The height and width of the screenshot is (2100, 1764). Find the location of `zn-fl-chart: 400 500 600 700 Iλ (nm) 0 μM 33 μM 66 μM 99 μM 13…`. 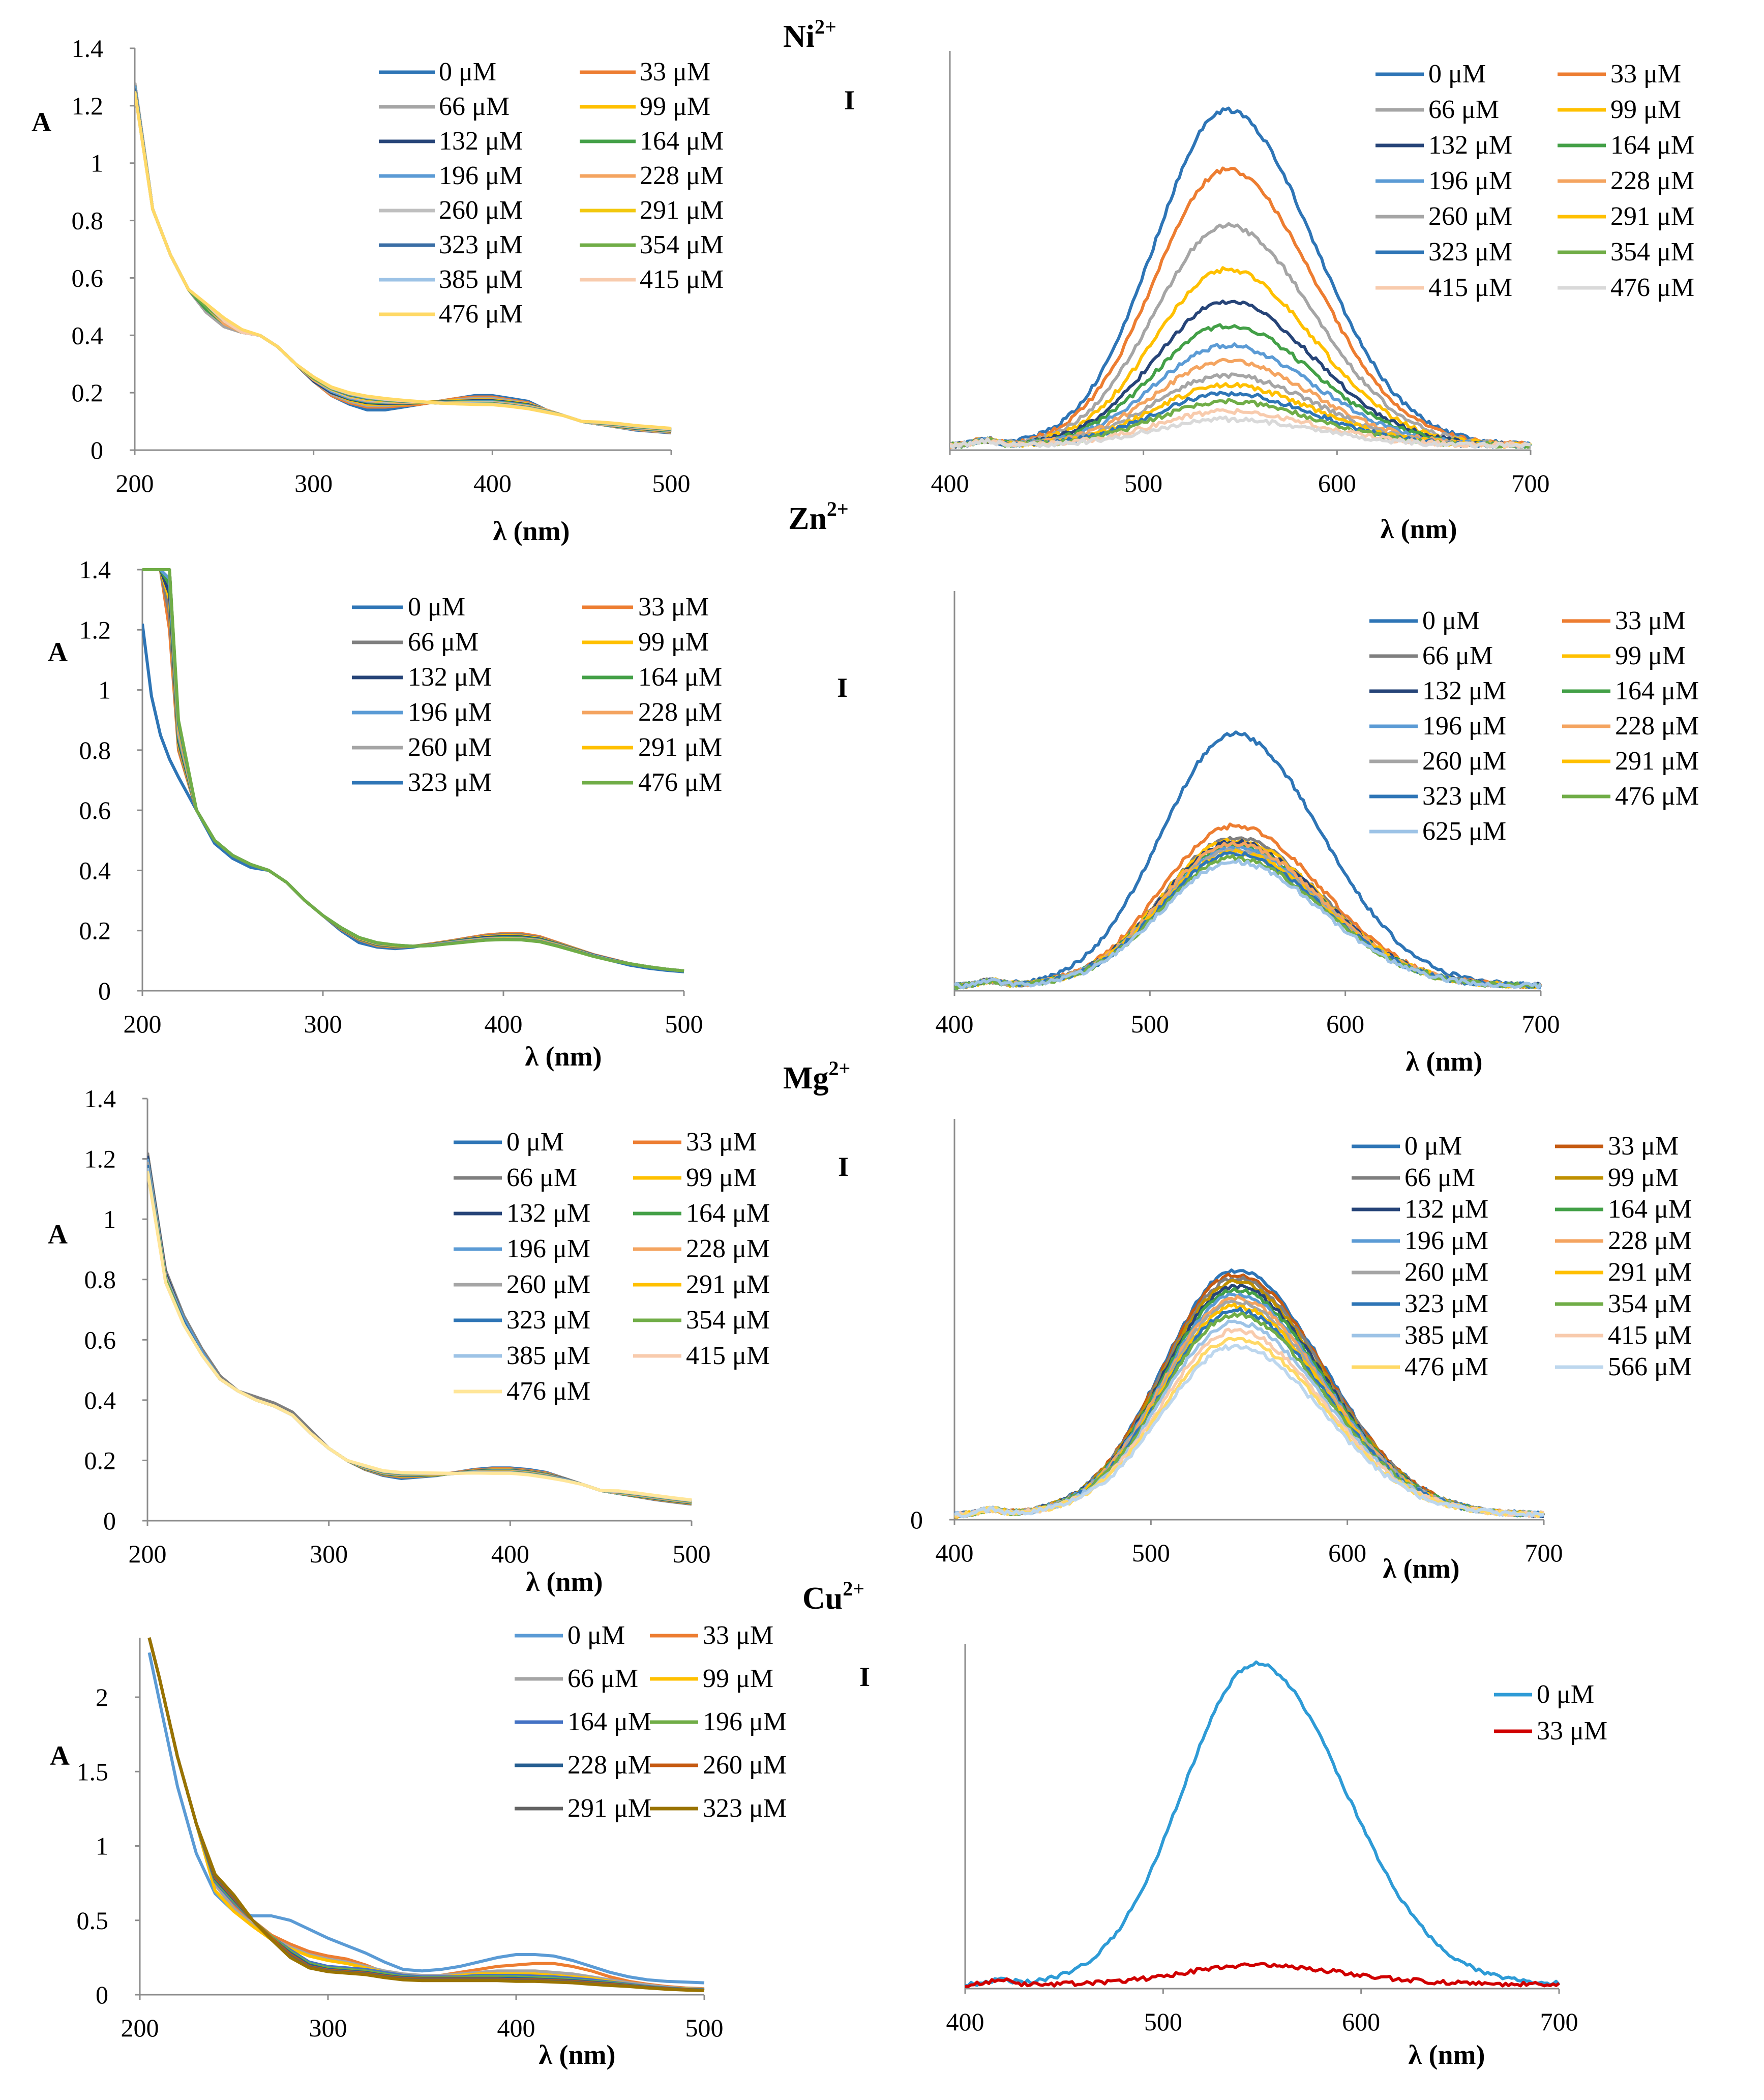

zn-fl-chart: 400 500 600 700 Iλ (nm) 0 μM 33 μM 66 μM 99 μM 13… is located at coordinates (1268, 834).